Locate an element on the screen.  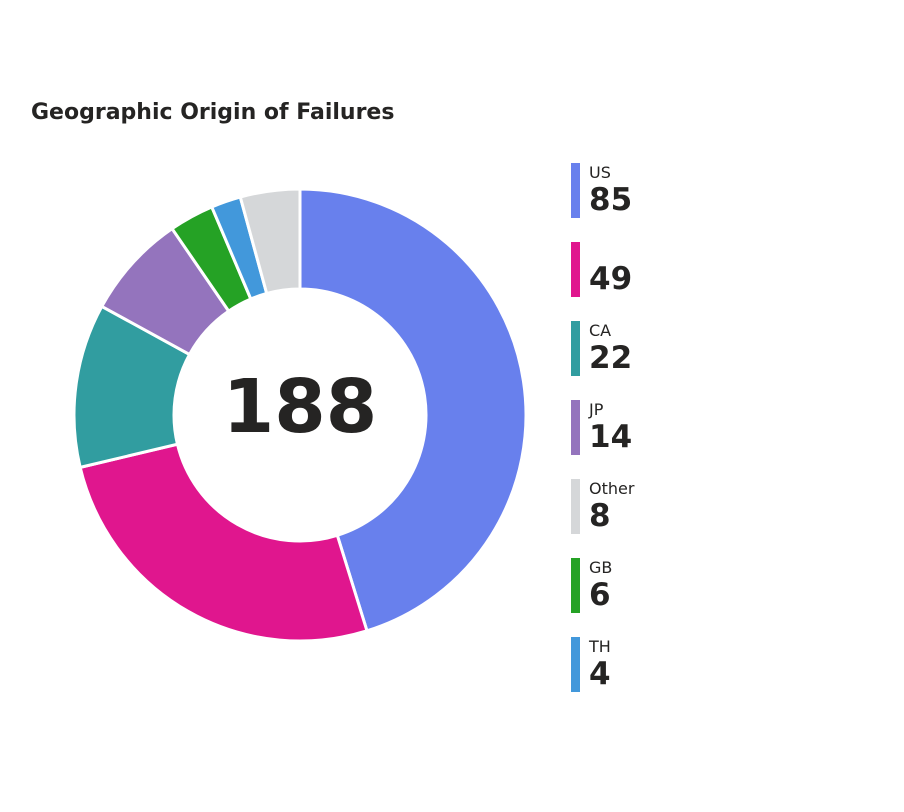
legend-item-th: TH 4 is located at coordinates (602, 664).